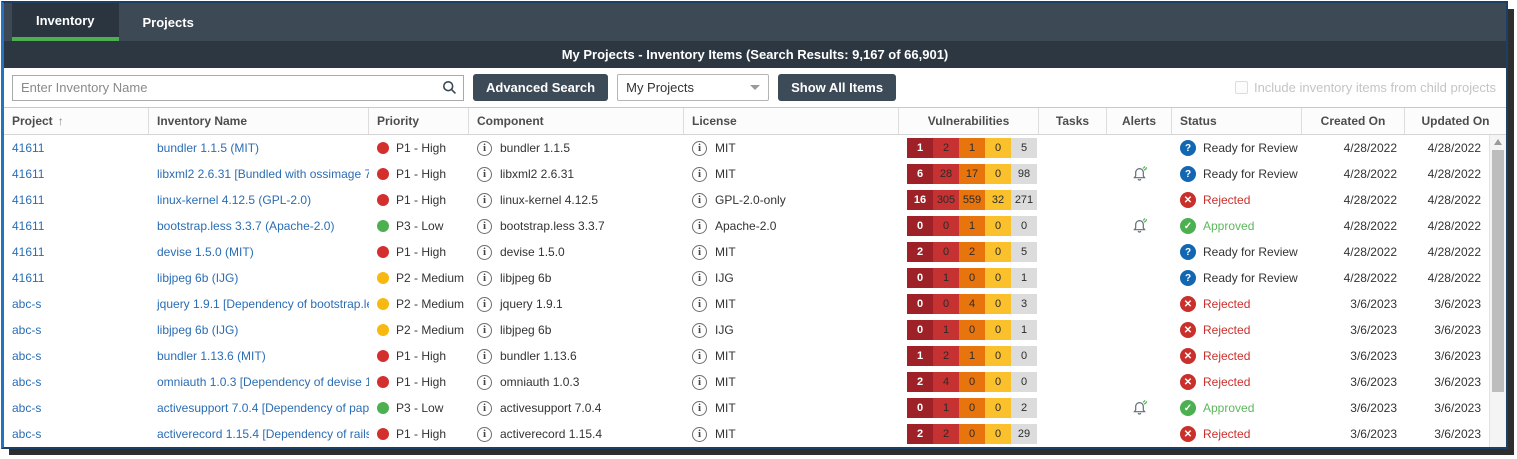  Describe the element at coordinates (1073, 121) in the screenshot. I see `col-header-tasks: Tasks` at that location.